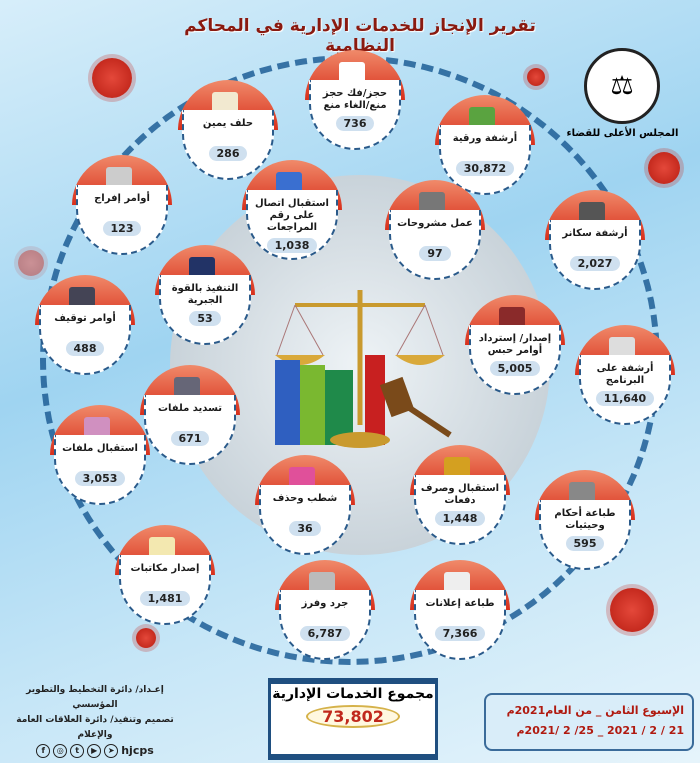 Image resolution: width=700 pixels, height=763 pixels. I want to click on youtube-icon: ▶, so click(94, 750).